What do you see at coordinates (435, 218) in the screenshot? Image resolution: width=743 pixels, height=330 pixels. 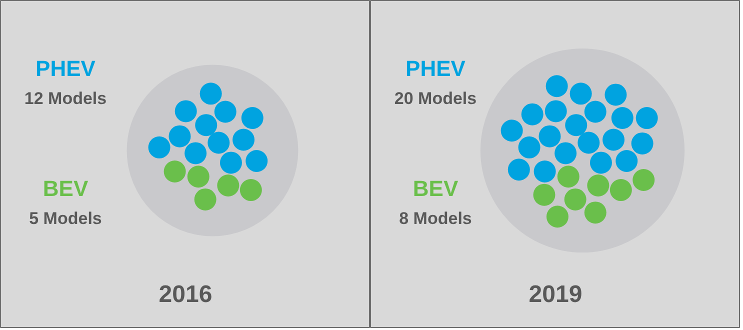 I see `data-label: 8 Models` at bounding box center [435, 218].